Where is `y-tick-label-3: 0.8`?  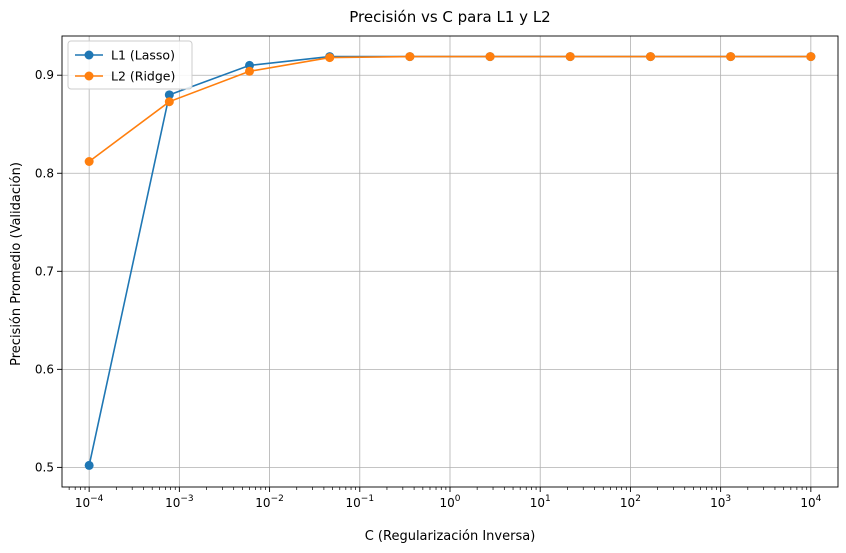 y-tick-label-3: 0.8 is located at coordinates (44, 173).